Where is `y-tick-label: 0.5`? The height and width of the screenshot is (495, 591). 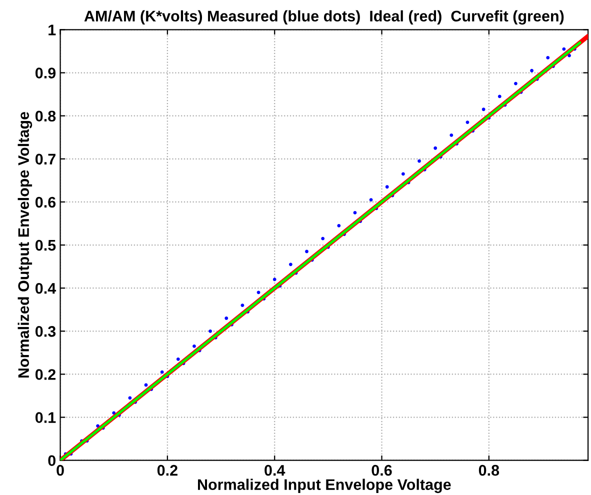 y-tick-label: 0.5 is located at coordinates (45, 245).